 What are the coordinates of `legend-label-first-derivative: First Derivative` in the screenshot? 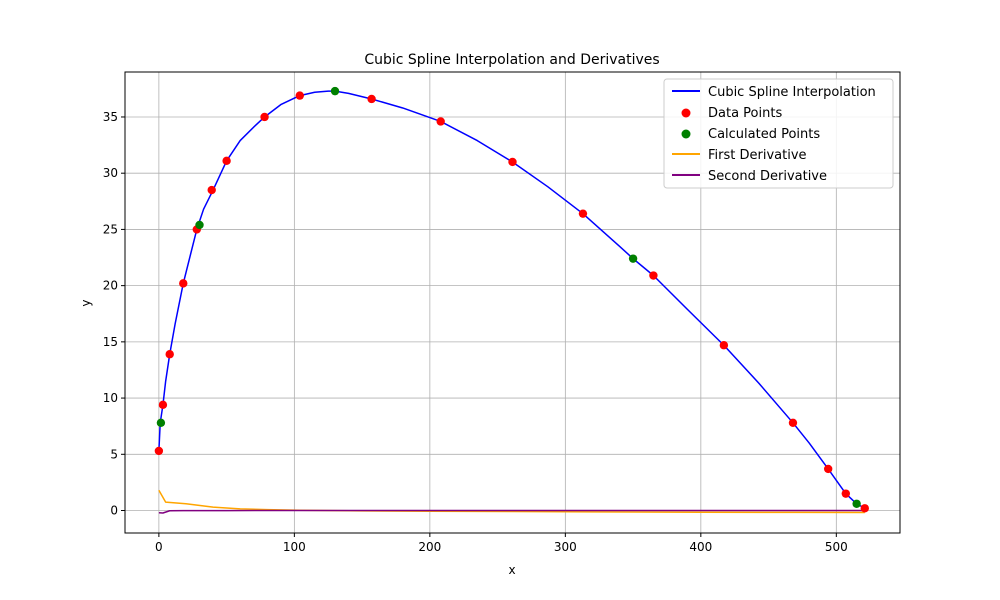 It's located at (757, 155).